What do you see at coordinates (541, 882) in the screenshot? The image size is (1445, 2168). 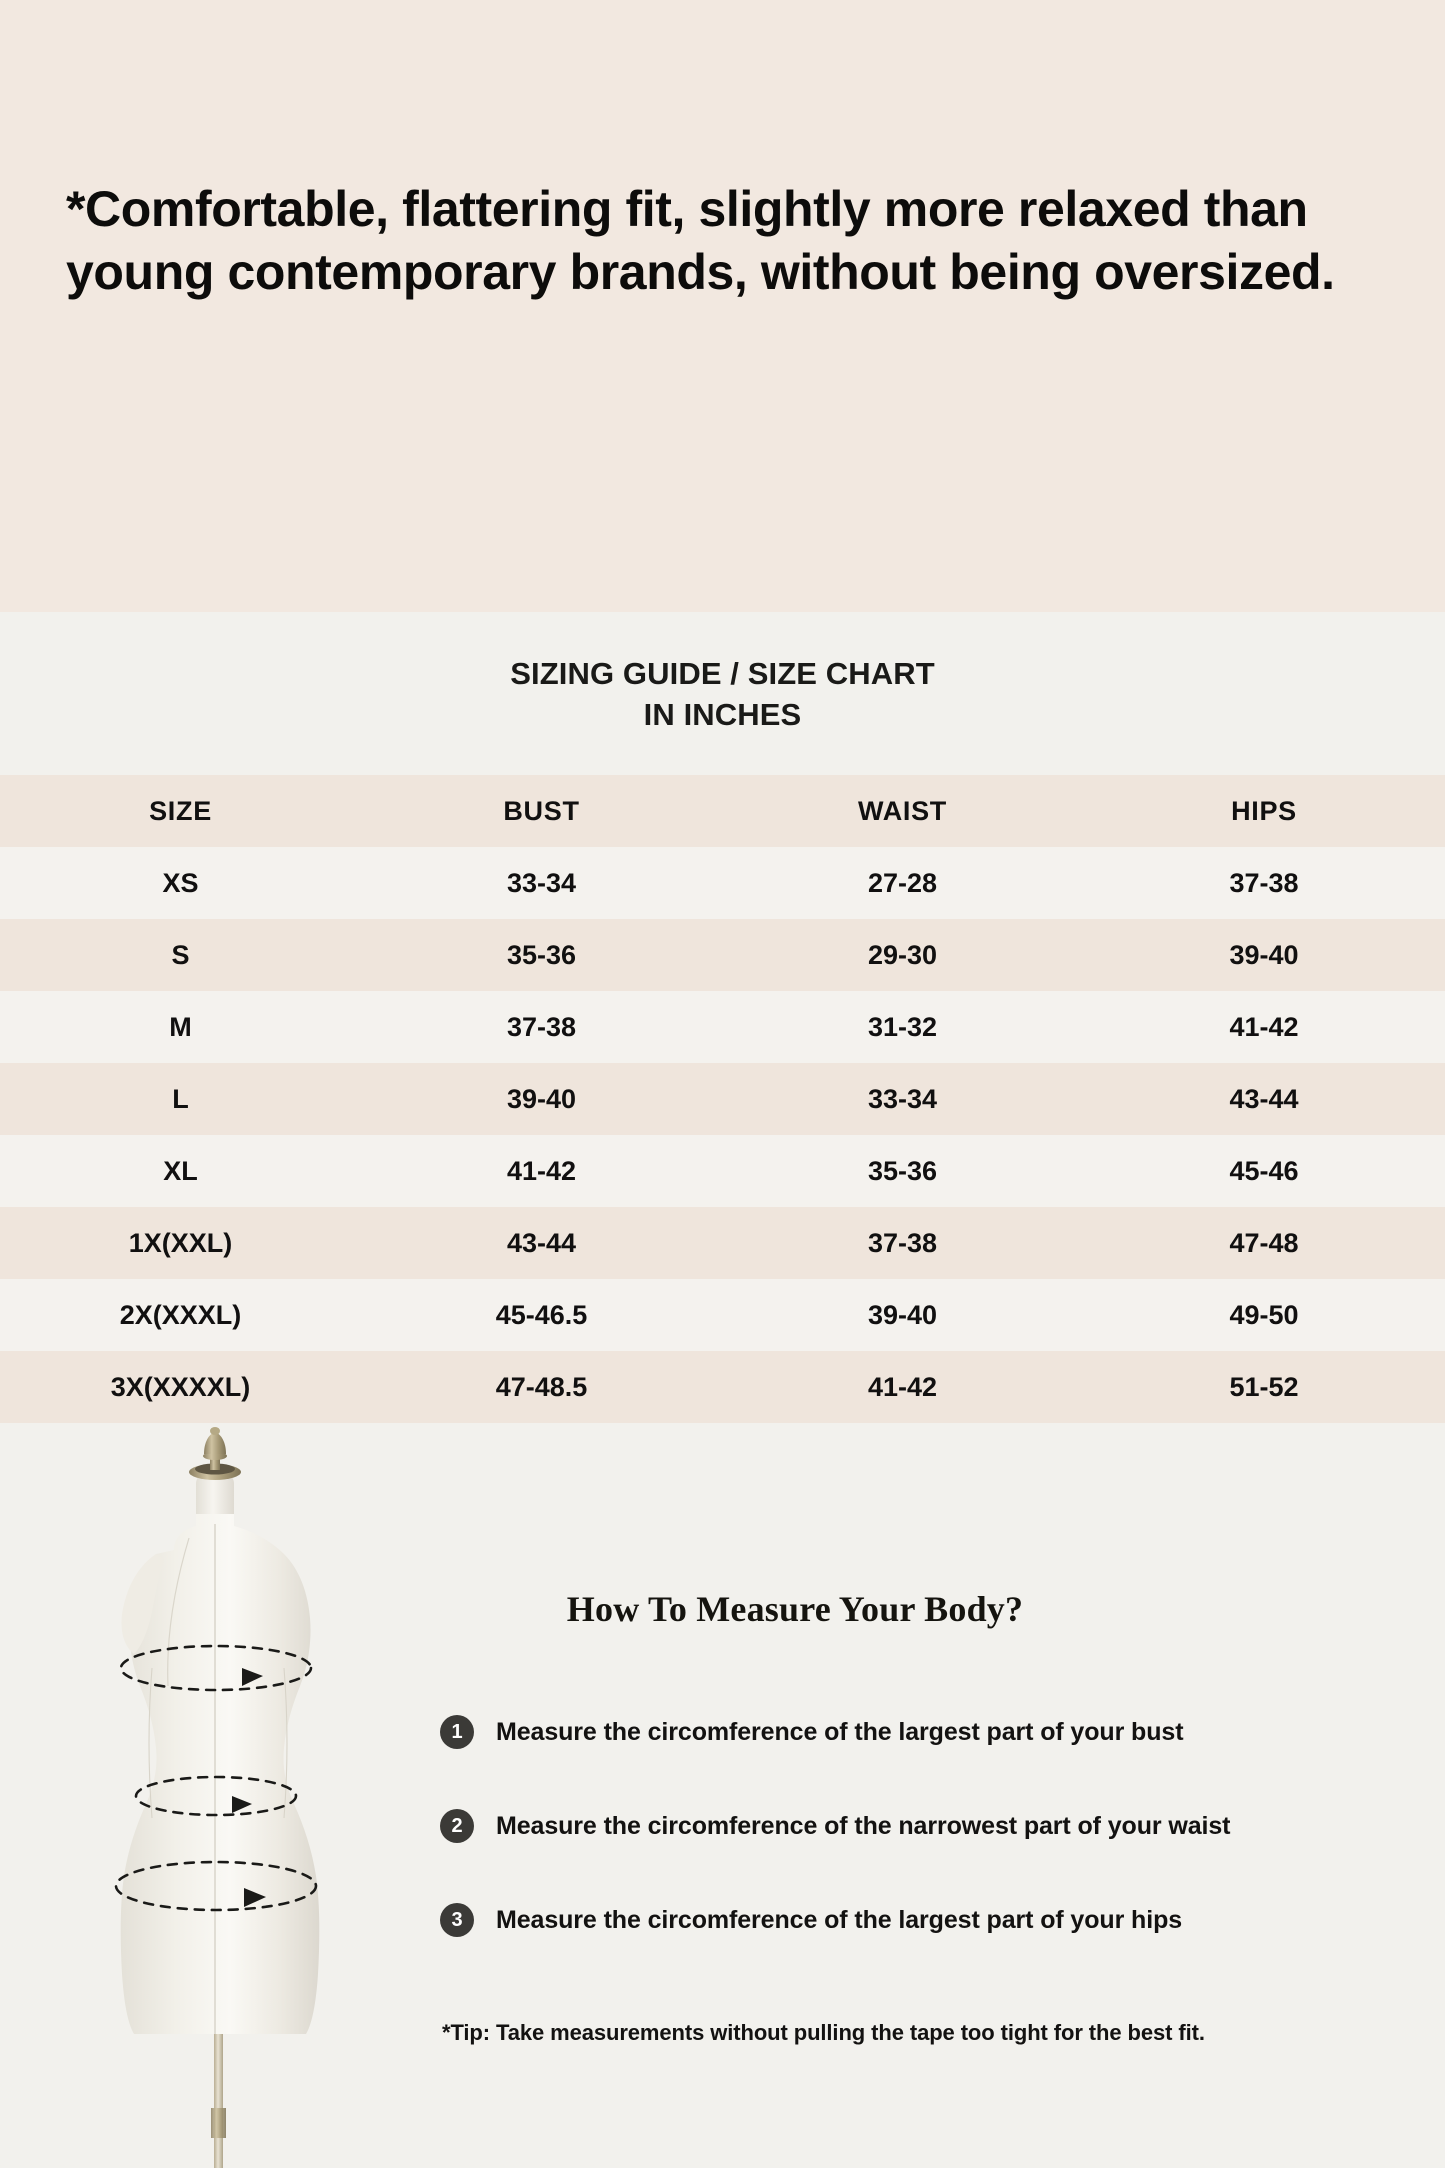 I see `cell-bust: 33-34` at bounding box center [541, 882].